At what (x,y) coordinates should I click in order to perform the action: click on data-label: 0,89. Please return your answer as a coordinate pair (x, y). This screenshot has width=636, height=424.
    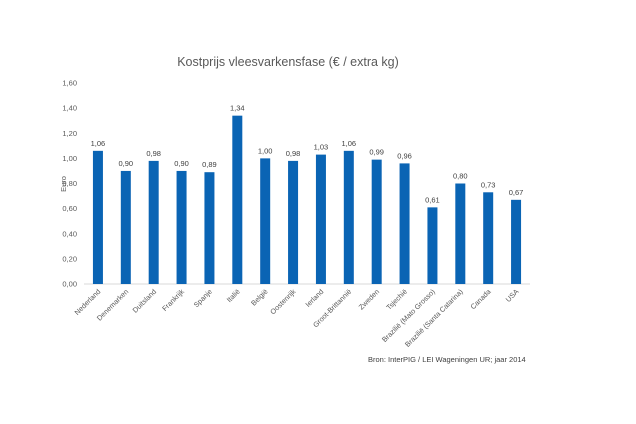
    Looking at the image, I should click on (209, 164).